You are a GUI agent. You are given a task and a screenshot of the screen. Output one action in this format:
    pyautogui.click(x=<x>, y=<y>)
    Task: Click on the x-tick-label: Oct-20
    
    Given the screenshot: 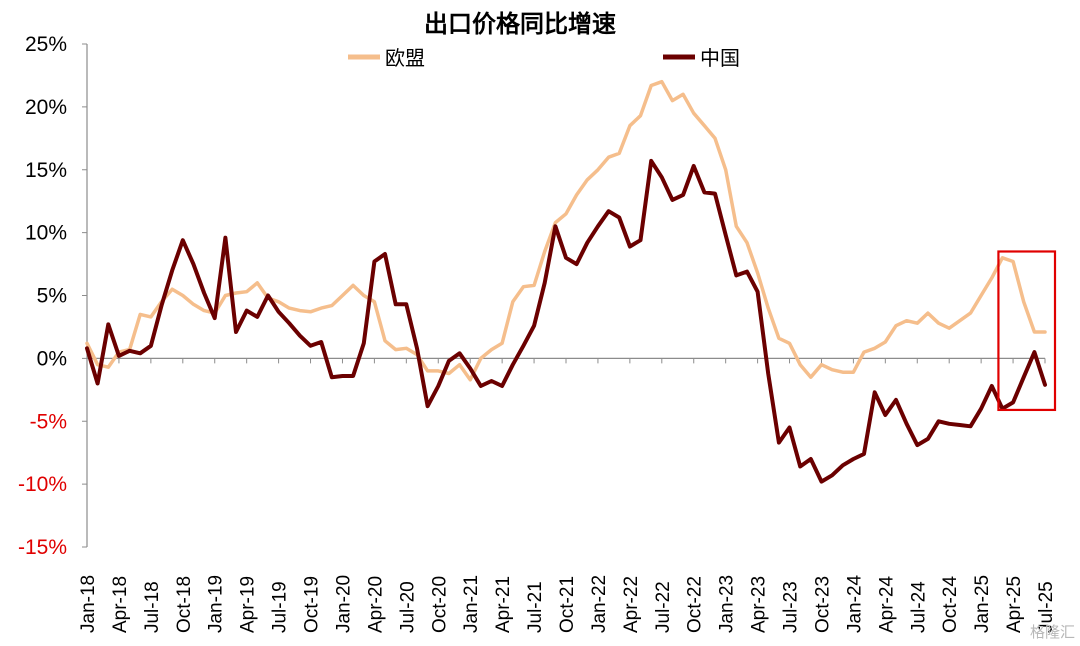 What is the action you would take?
    pyautogui.click(x=439, y=604)
    